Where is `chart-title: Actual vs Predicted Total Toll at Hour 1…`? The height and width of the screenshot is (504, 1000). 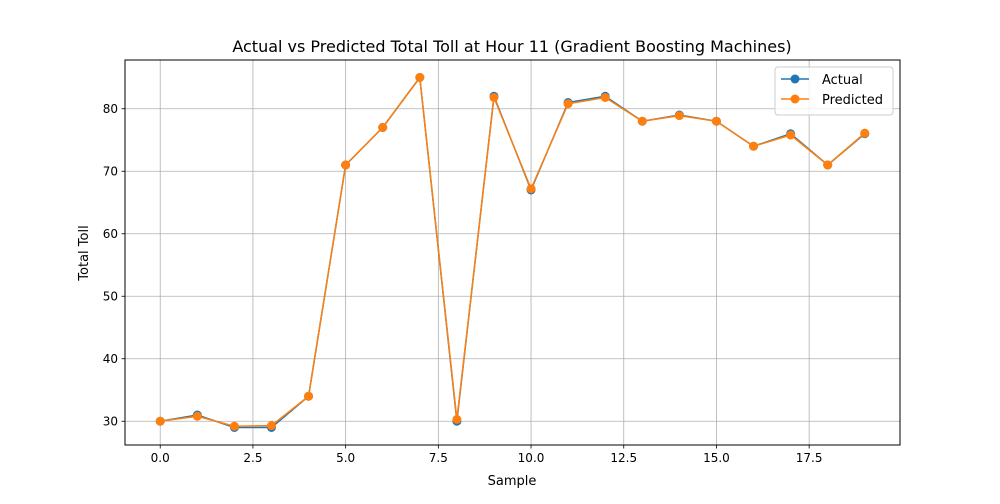
chart-title: Actual vs Predicted Total Toll at Hour 1… is located at coordinates (511, 46).